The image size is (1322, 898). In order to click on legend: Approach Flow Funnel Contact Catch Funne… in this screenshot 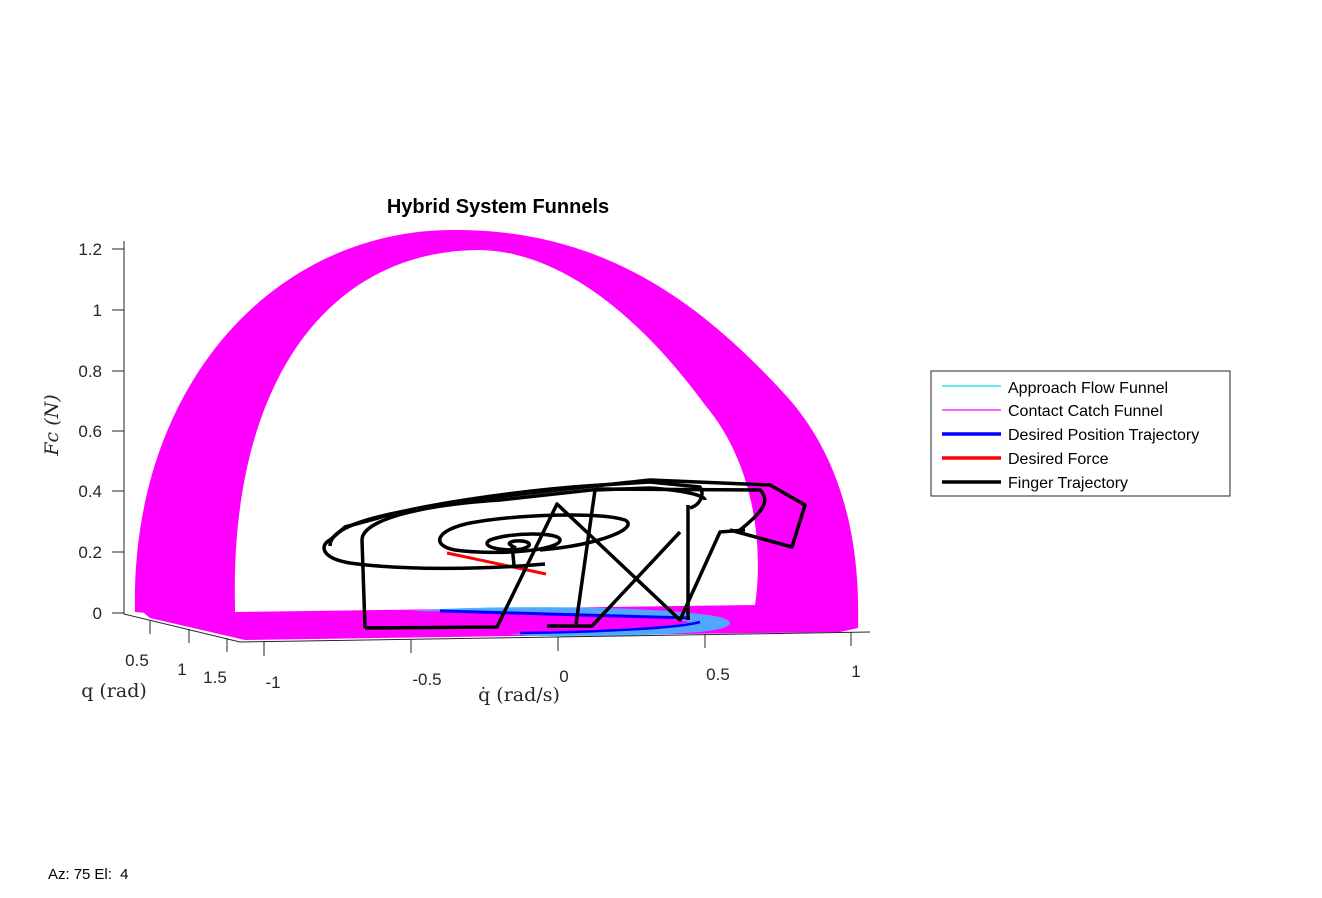, I will do `click(1080, 433)`.